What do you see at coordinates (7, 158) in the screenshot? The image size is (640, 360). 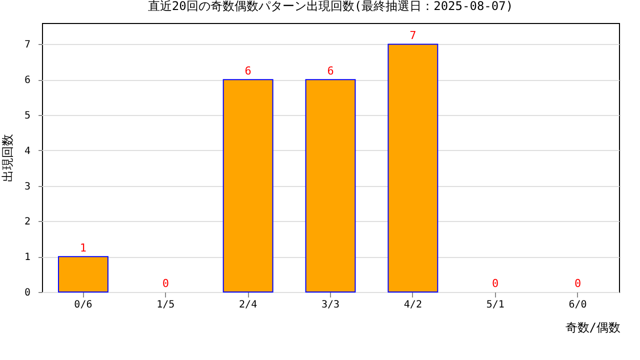 I see `y-axis-title: 出現回数` at bounding box center [7, 158].